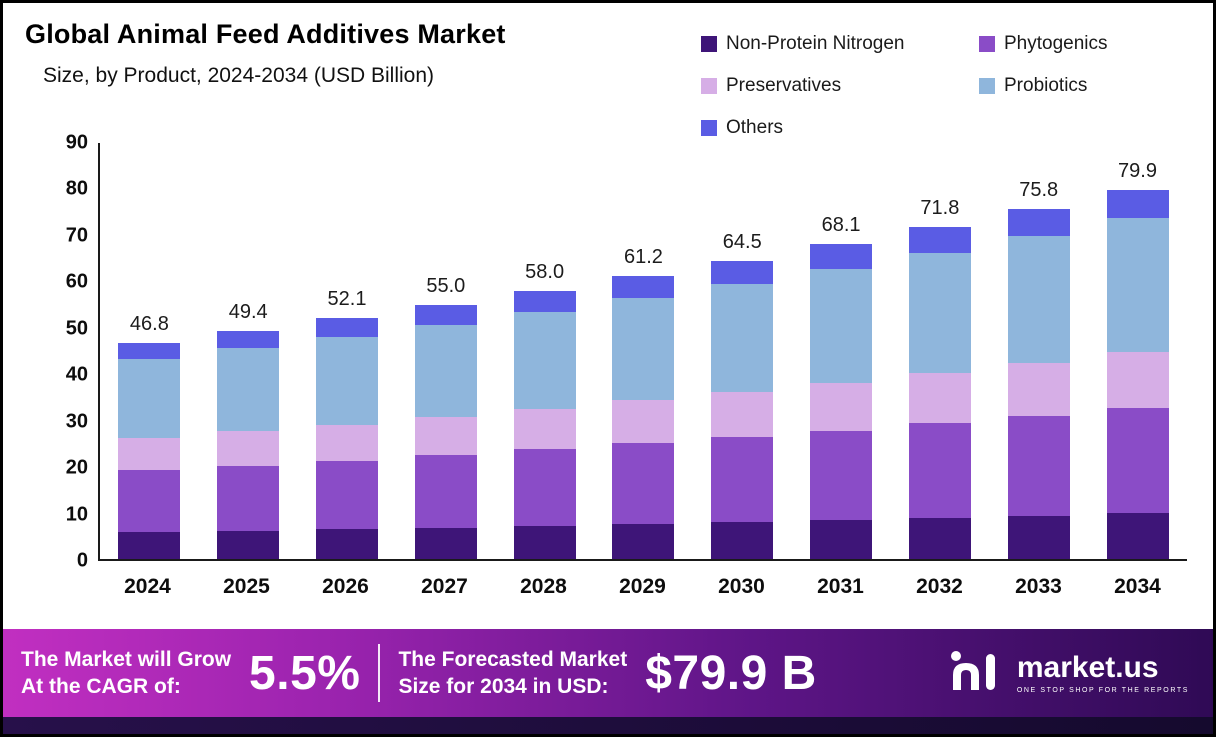 The height and width of the screenshot is (737, 1216). I want to click on legend-item-others: Others, so click(835, 128).